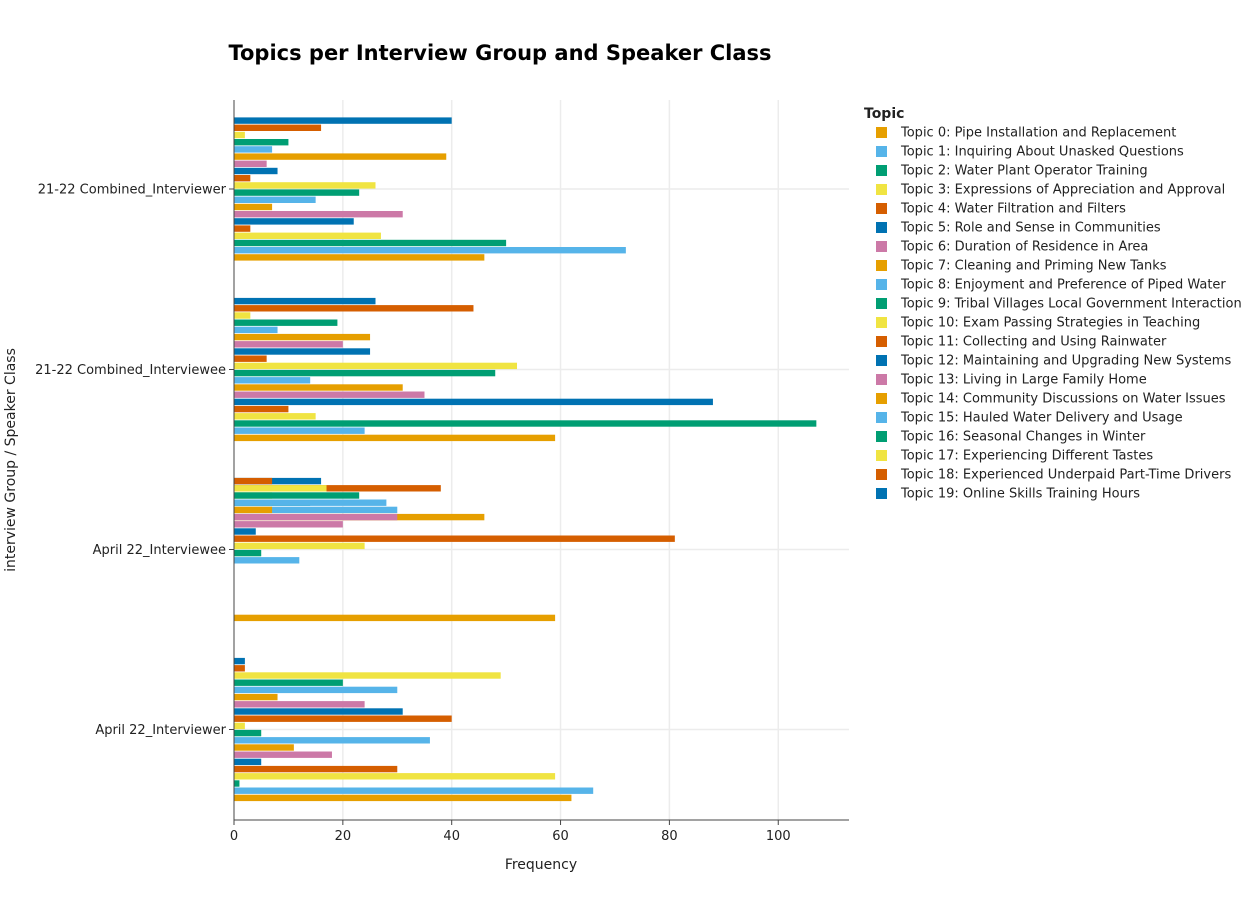 The width and height of the screenshot is (1250, 900). What do you see at coordinates (560, 836) in the screenshot?
I see `x-tick-label: 60` at bounding box center [560, 836].